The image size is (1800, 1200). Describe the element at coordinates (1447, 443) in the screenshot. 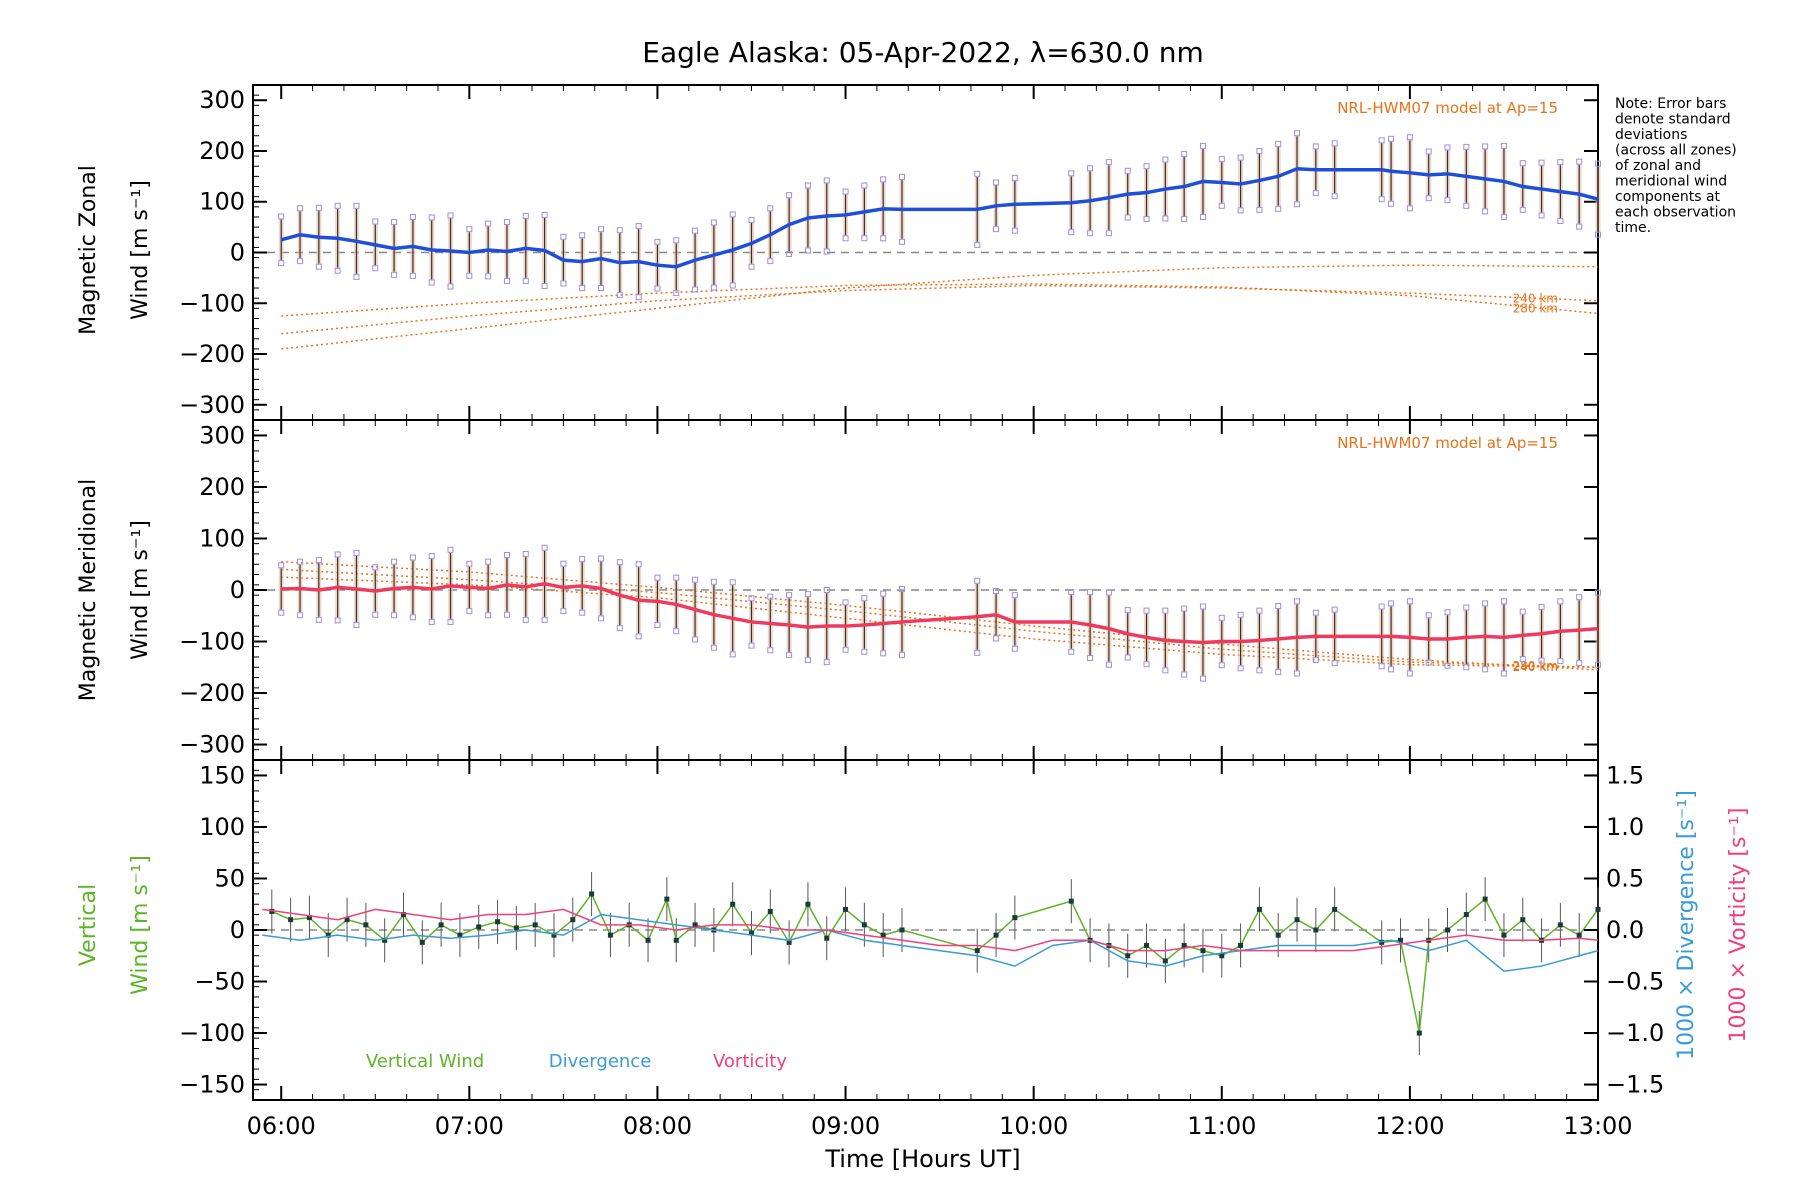

I see `model-label: NRL-HWM07 model at Ap=15` at that location.